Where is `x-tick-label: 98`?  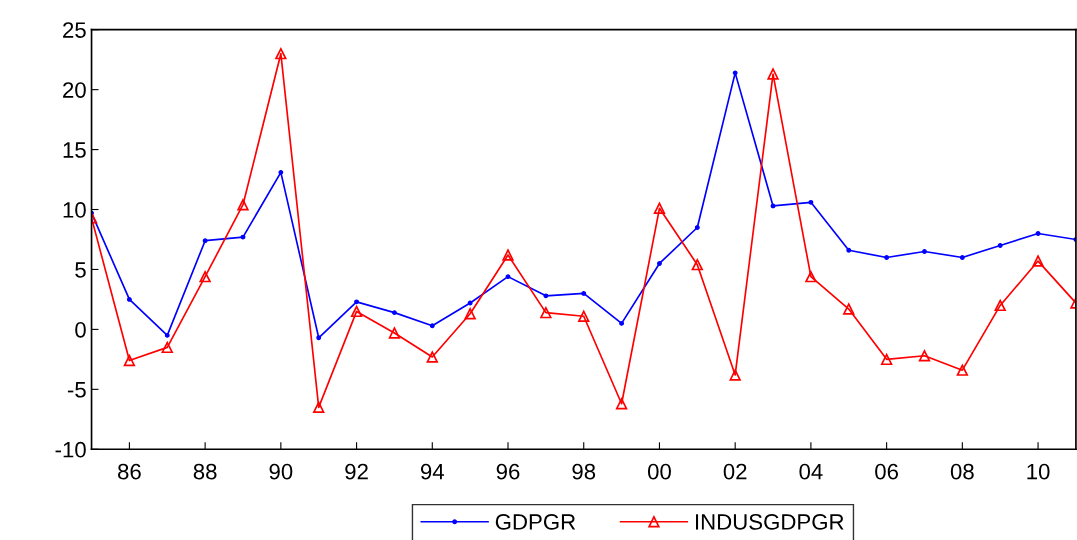 x-tick-label: 98 is located at coordinates (584, 471).